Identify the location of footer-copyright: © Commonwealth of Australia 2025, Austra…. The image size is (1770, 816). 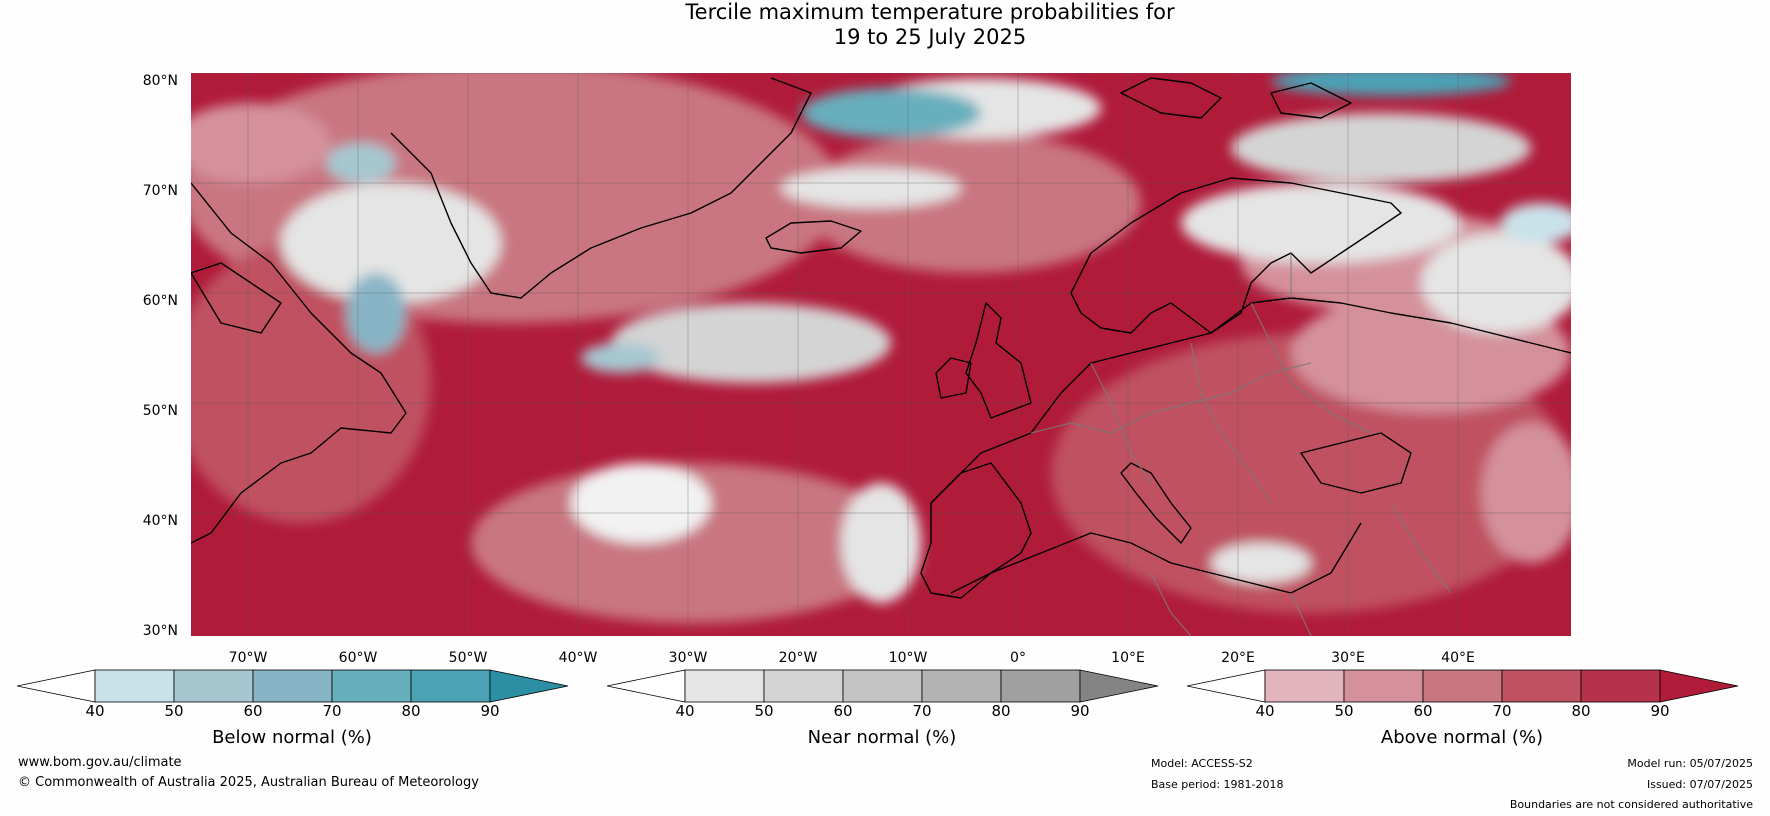
(248, 782).